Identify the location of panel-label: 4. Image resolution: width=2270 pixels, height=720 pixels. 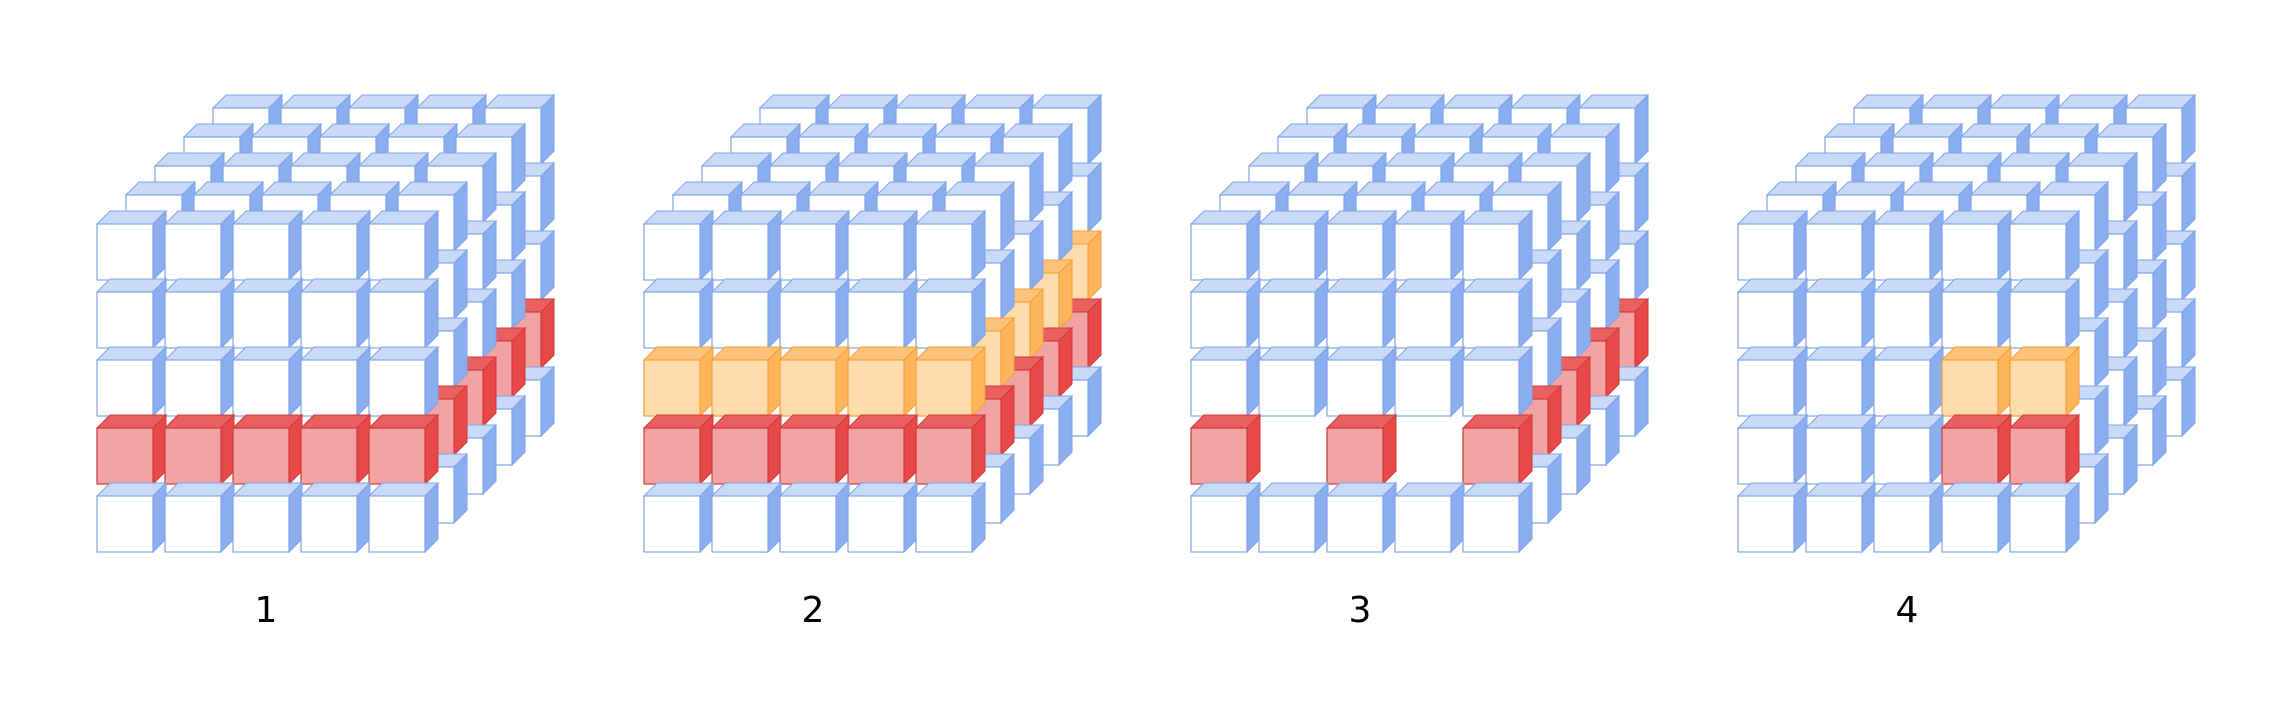
(1907, 610).